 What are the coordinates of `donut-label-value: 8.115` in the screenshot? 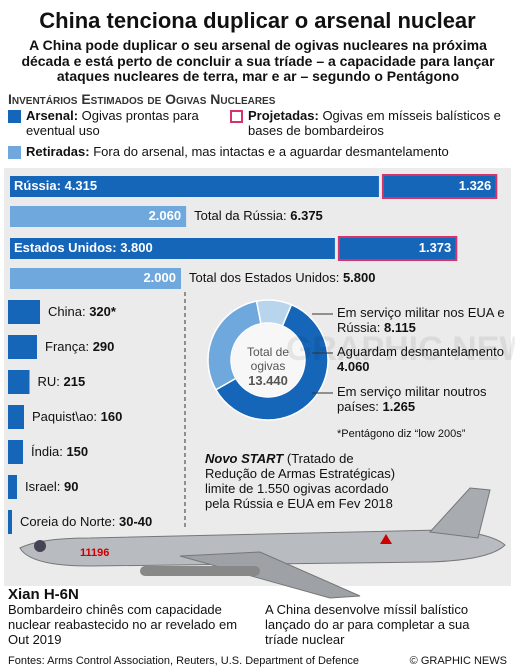 It's located at (399, 327).